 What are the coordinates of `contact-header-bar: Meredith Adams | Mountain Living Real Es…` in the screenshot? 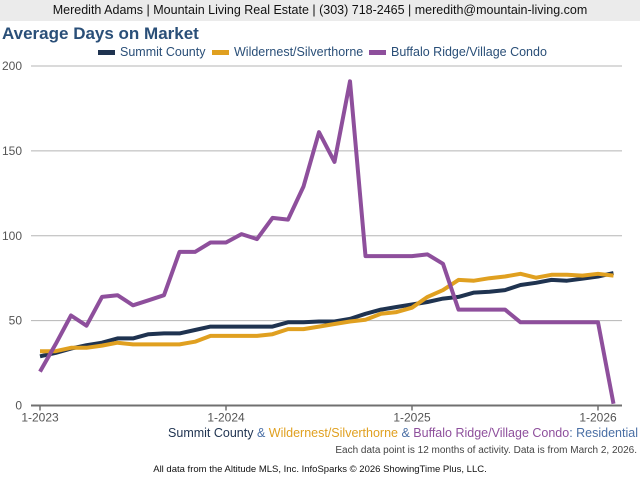 It's located at (320, 10).